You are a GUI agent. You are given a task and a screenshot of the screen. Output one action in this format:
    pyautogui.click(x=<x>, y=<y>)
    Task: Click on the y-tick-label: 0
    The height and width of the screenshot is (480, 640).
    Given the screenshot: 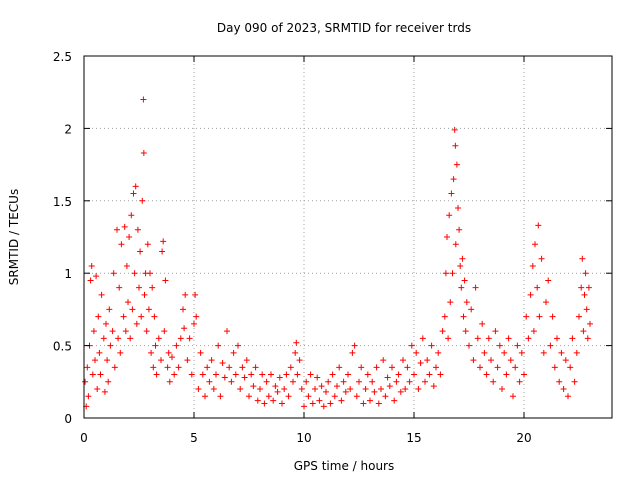 What is the action you would take?
    pyautogui.click(x=68, y=419)
    